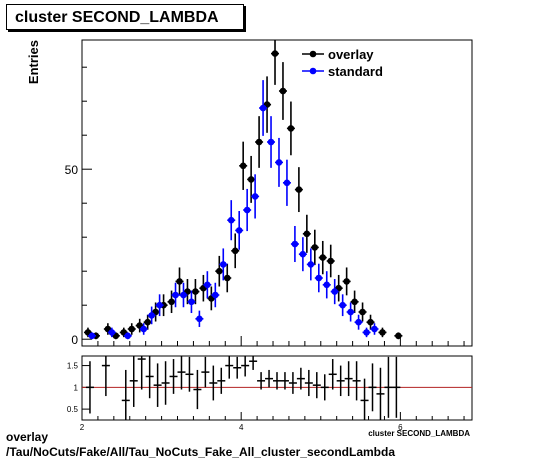 Image resolution: width=546 pixels, height=462 pixels. Describe the element at coordinates (313, 54) in the screenshot. I see `legend-marker-overlay` at that location.